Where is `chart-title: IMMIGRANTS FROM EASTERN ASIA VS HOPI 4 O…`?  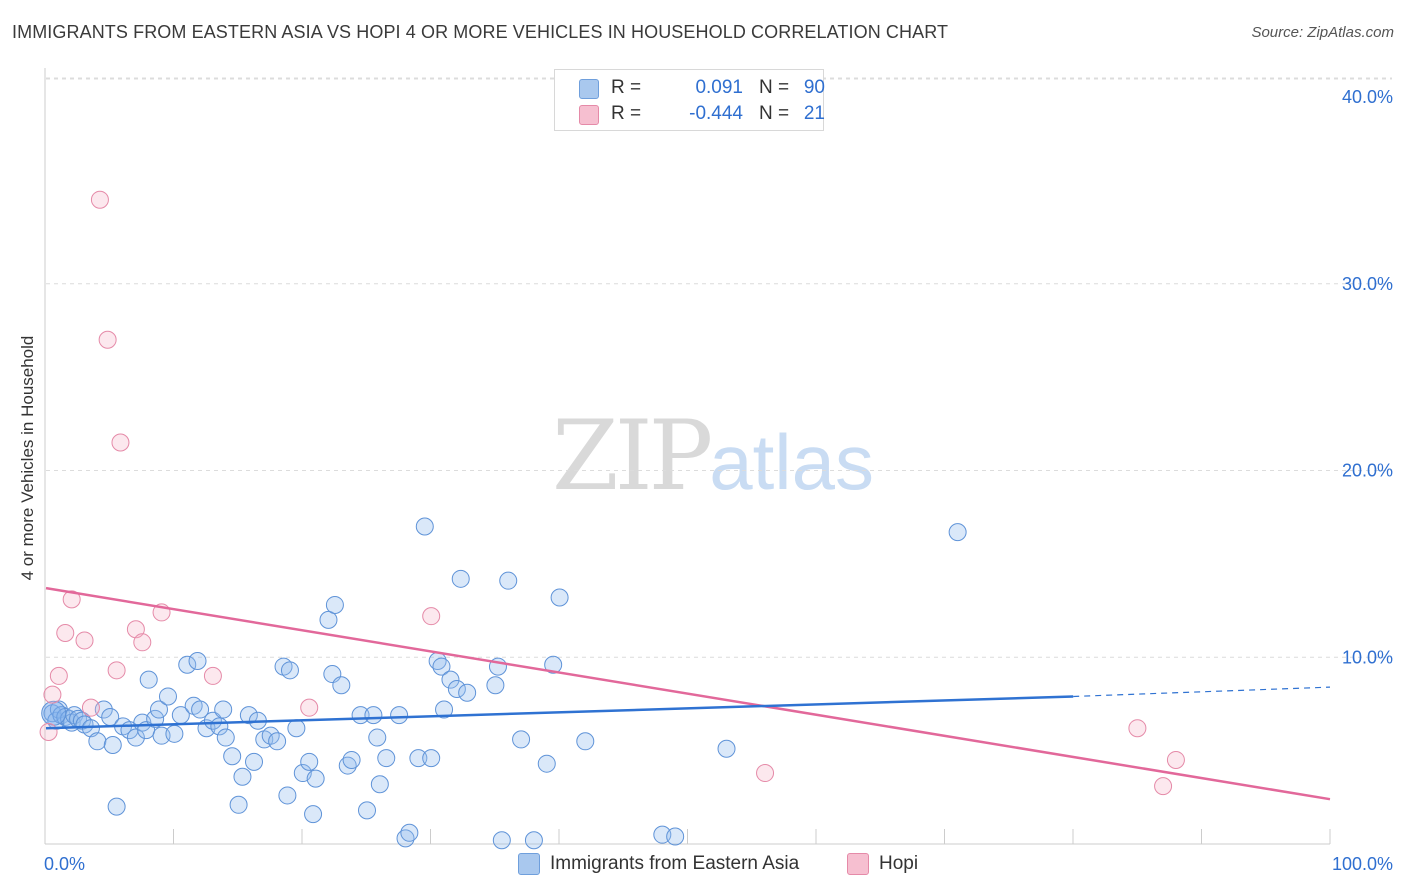 chart-title: IMMIGRANTS FROM EASTERN ASIA VS HOPI 4 O… is located at coordinates (480, 32).